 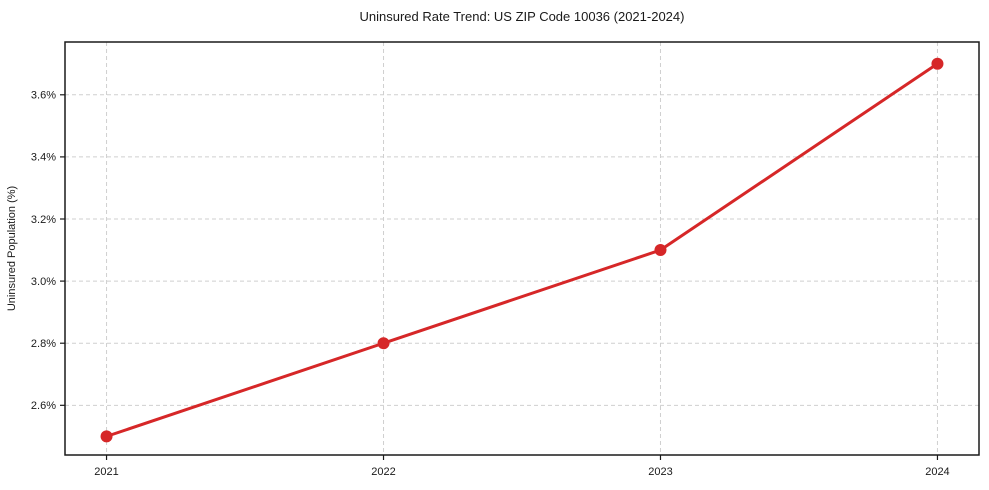 What do you see at coordinates (43, 158) in the screenshot?
I see `y-tick-label: 3.4%` at bounding box center [43, 158].